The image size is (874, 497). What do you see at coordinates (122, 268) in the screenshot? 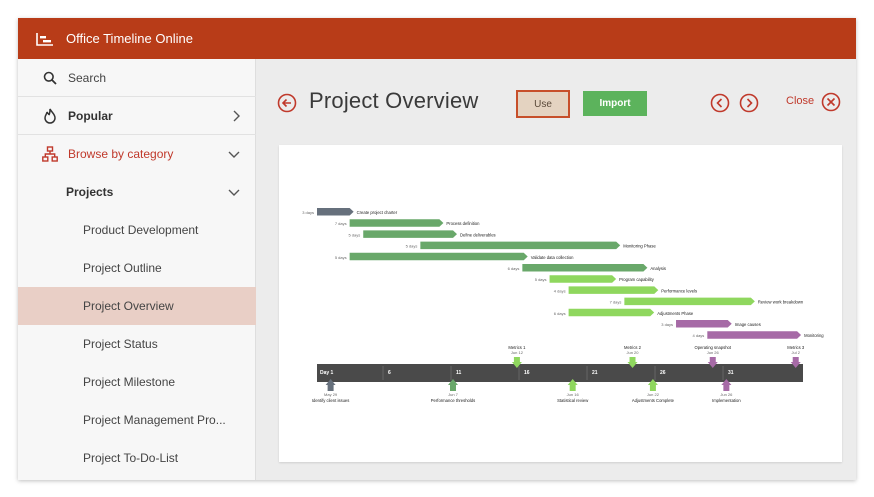
I see `sidebar-item-label: Project Outline` at bounding box center [122, 268].